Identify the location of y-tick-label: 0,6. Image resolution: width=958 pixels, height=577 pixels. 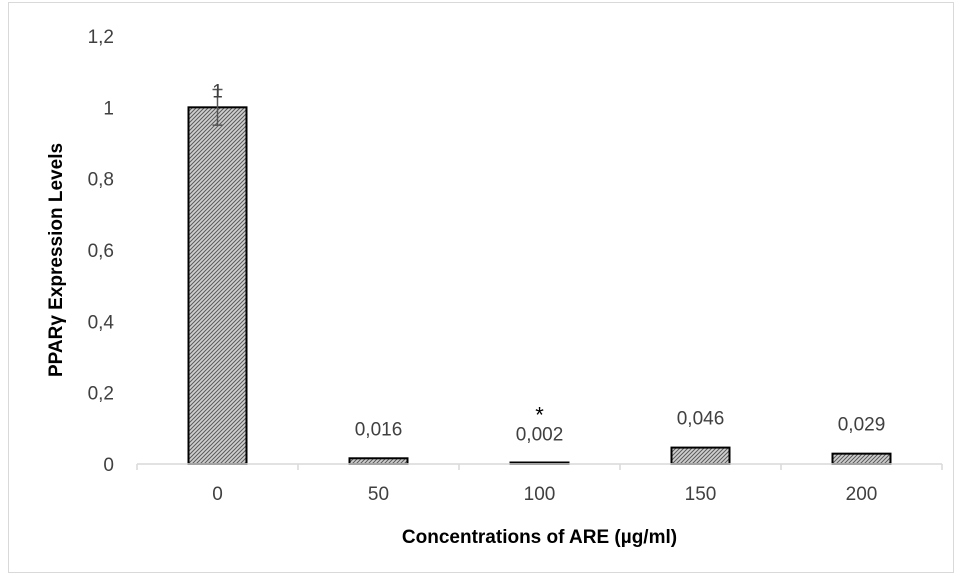
(101, 251).